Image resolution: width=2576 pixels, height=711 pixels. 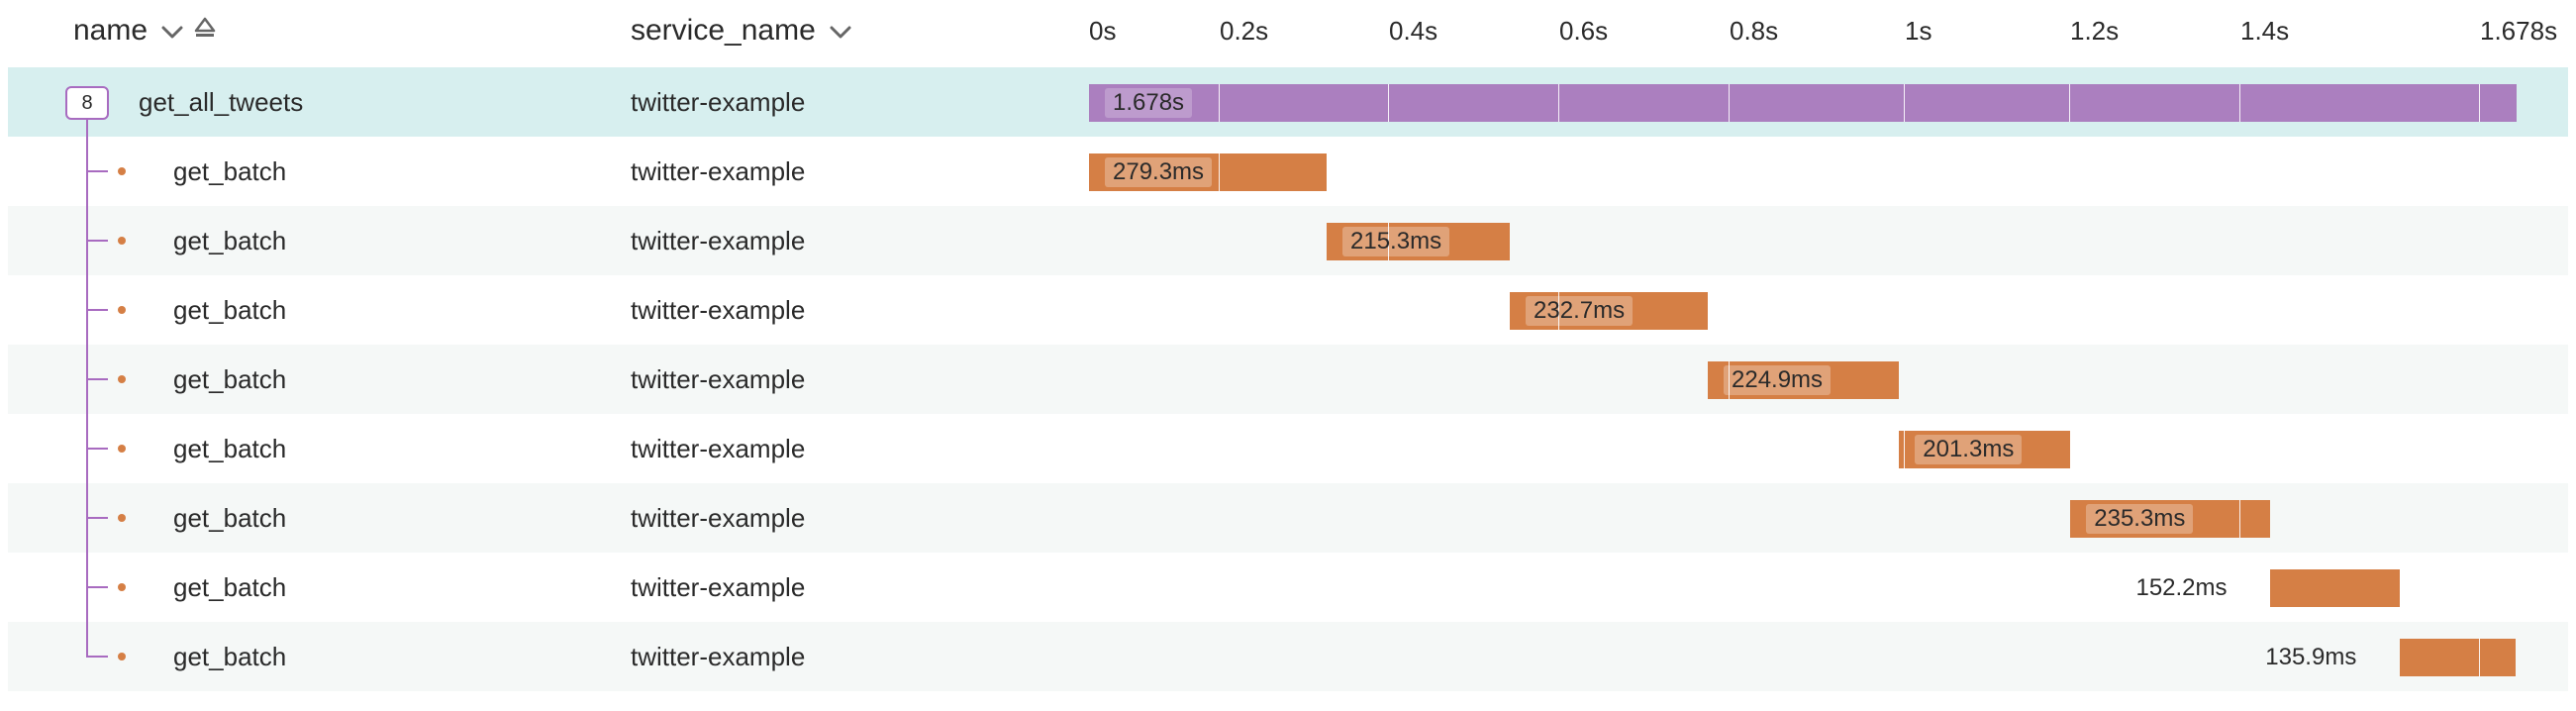 What do you see at coordinates (1580, 311) in the screenshot?
I see `span-duration-label: 232.7ms` at bounding box center [1580, 311].